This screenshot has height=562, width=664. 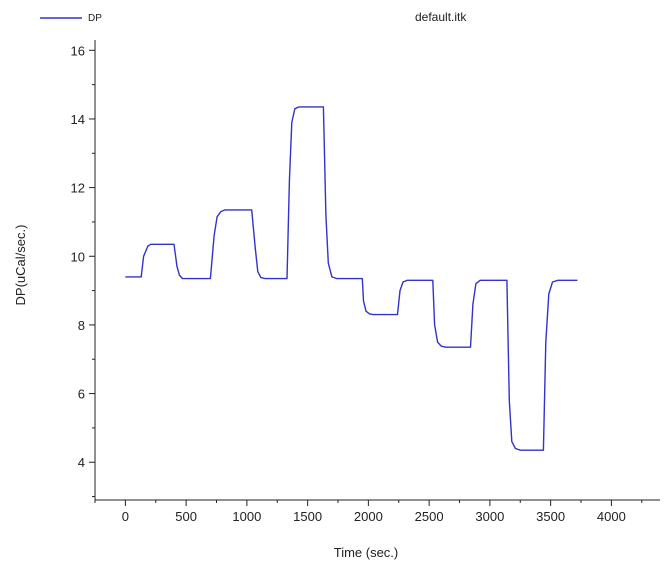 I want to click on y-tick-label: 8, so click(x=81, y=325).